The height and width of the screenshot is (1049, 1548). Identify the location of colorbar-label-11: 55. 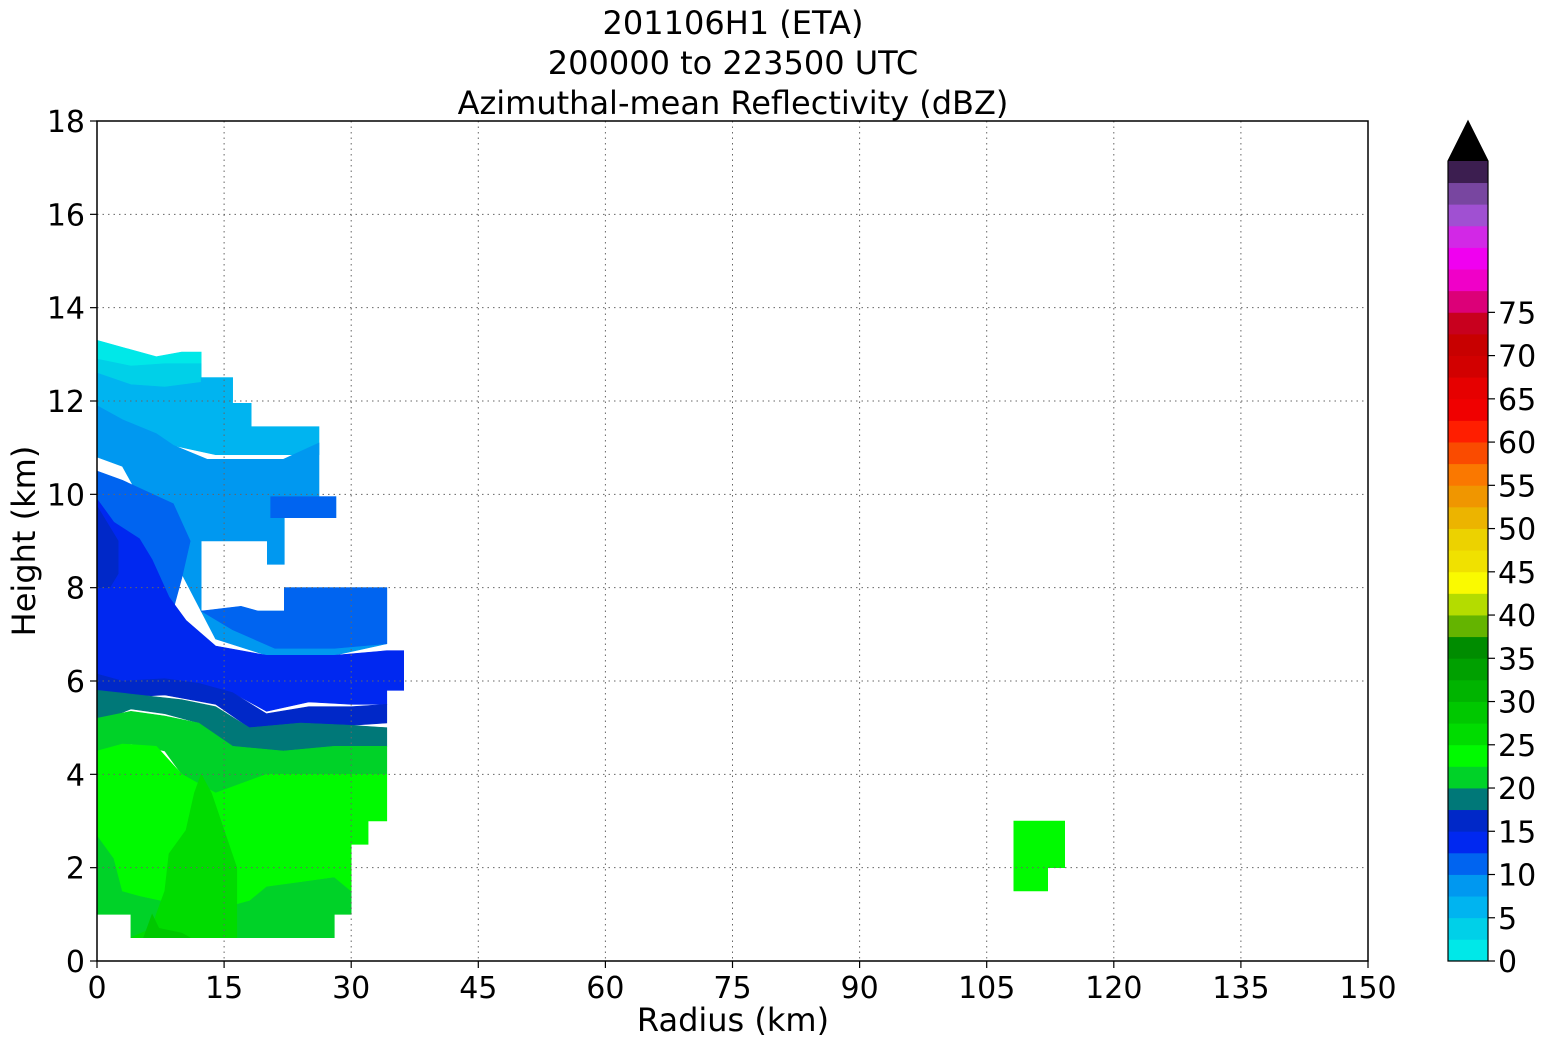
(1517, 486).